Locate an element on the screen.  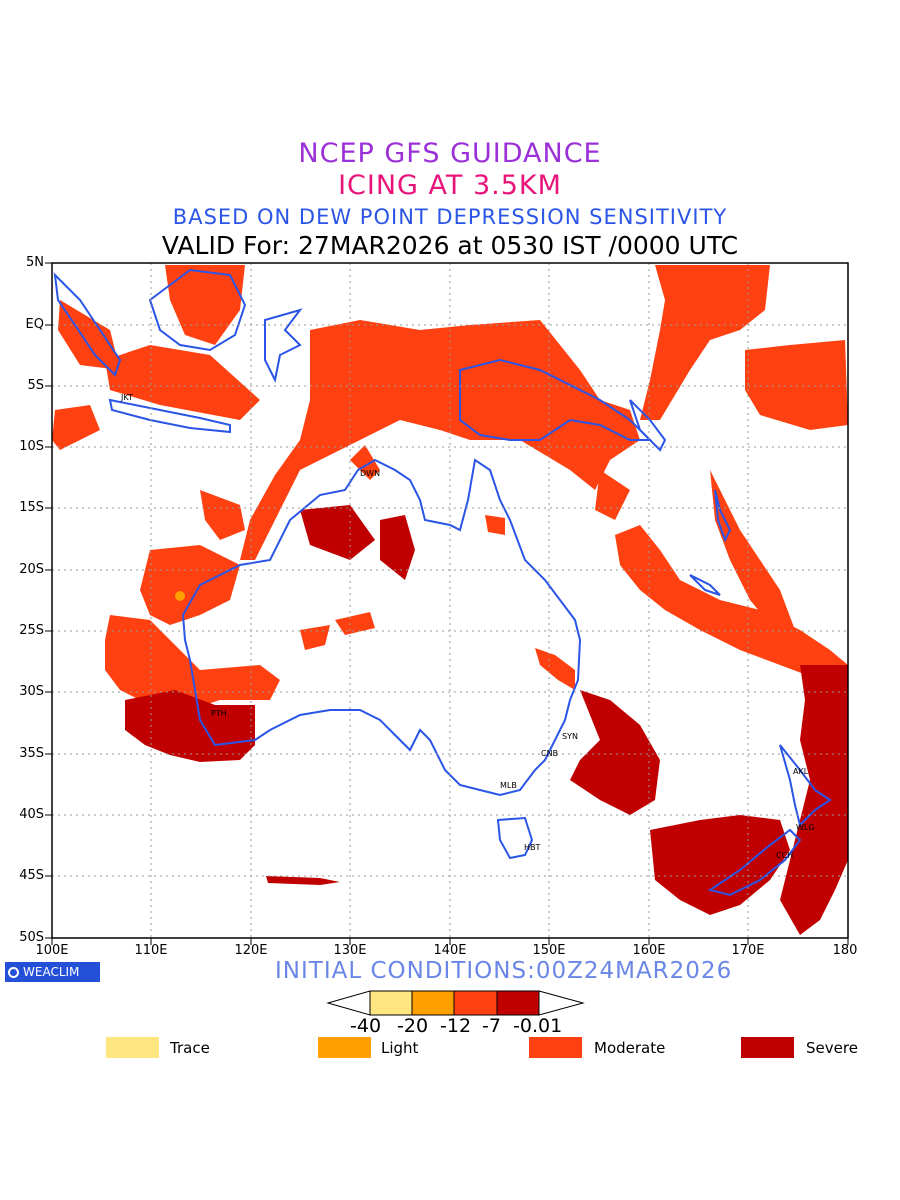
icing-region-light is located at coordinates (180, 596).